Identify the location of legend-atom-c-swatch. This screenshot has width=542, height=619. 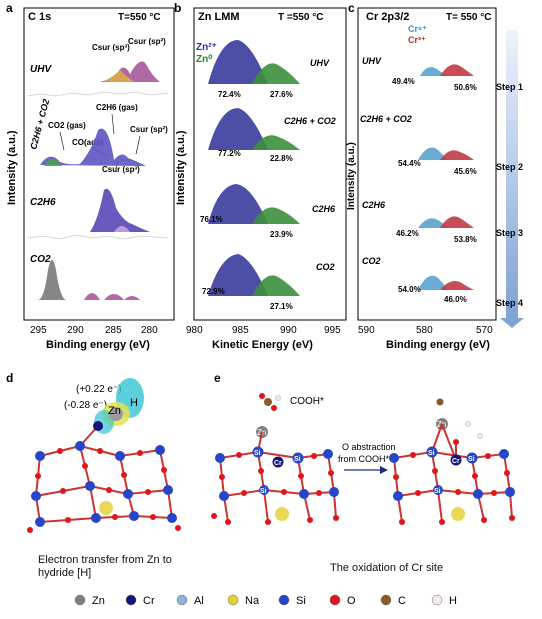
(386, 600).